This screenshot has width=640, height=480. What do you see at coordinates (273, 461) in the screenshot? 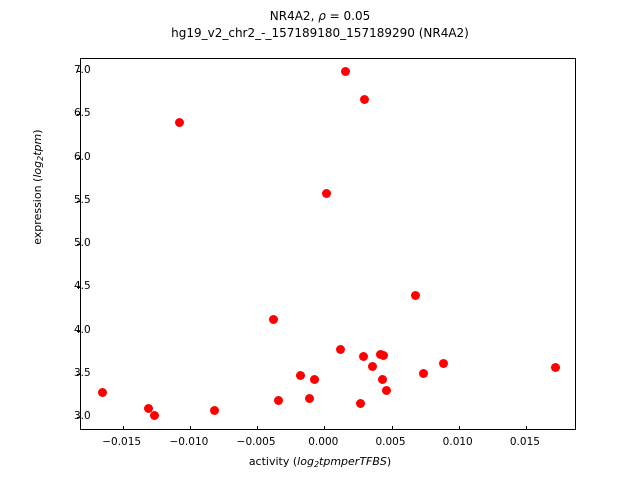
I see `x-axis-label-prefix: activity (` at bounding box center [273, 461].